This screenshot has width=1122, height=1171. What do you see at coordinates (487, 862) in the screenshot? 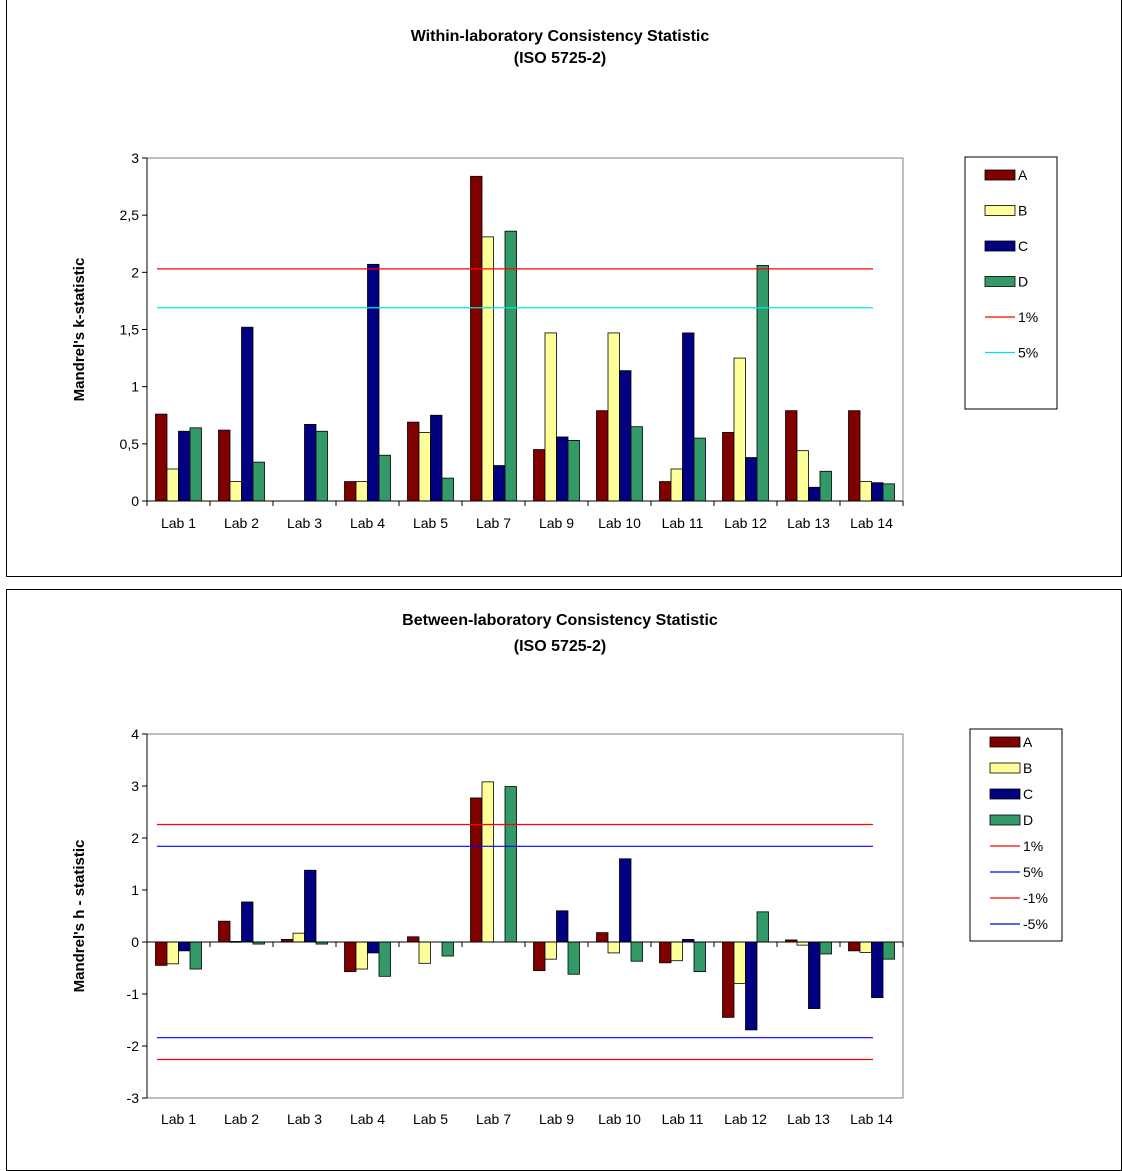
I see `bar-lab-7-b` at bounding box center [487, 862].